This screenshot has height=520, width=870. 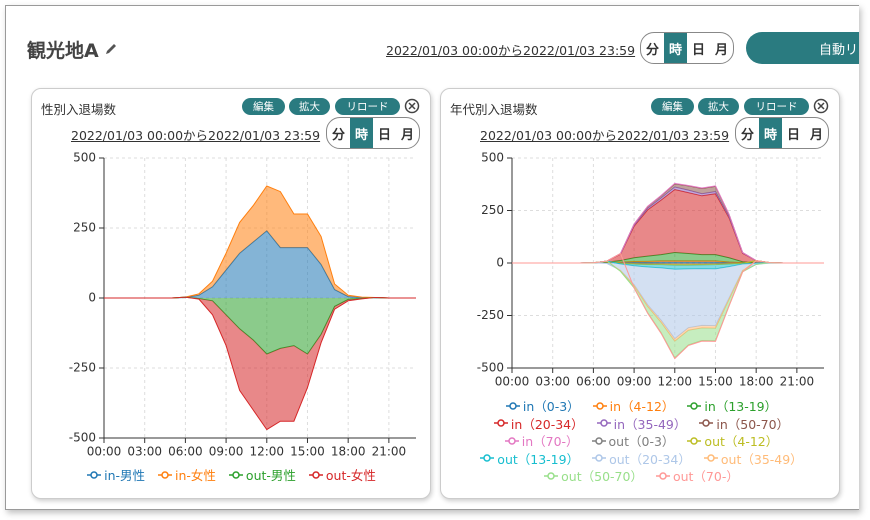 I want to click on legend-item: in（50-70）, so click(x=743, y=423).